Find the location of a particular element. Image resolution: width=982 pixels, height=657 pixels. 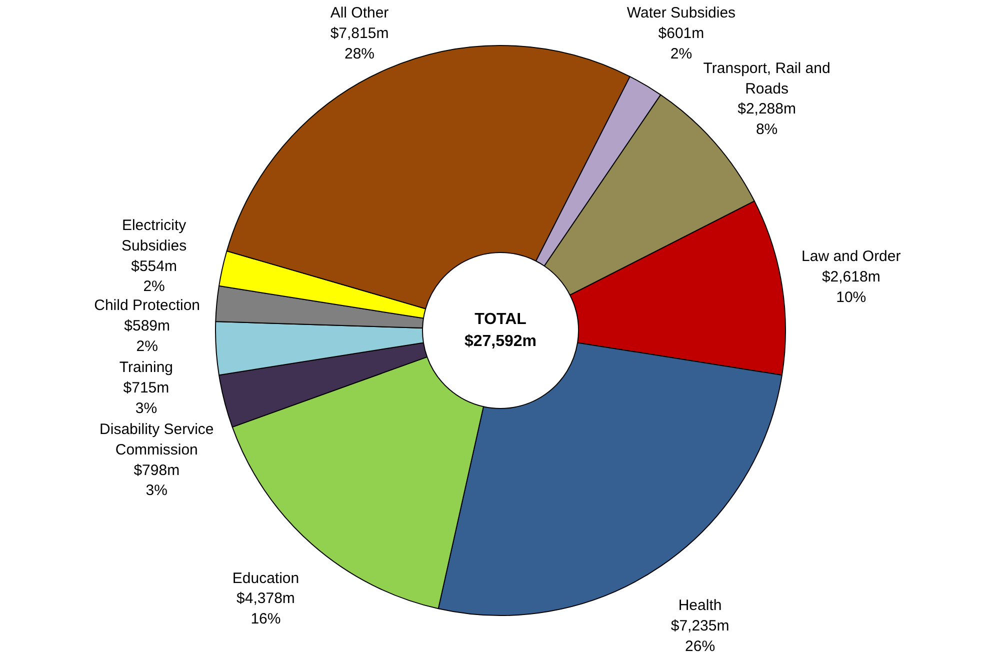

slice-label: Health is located at coordinates (700, 605).